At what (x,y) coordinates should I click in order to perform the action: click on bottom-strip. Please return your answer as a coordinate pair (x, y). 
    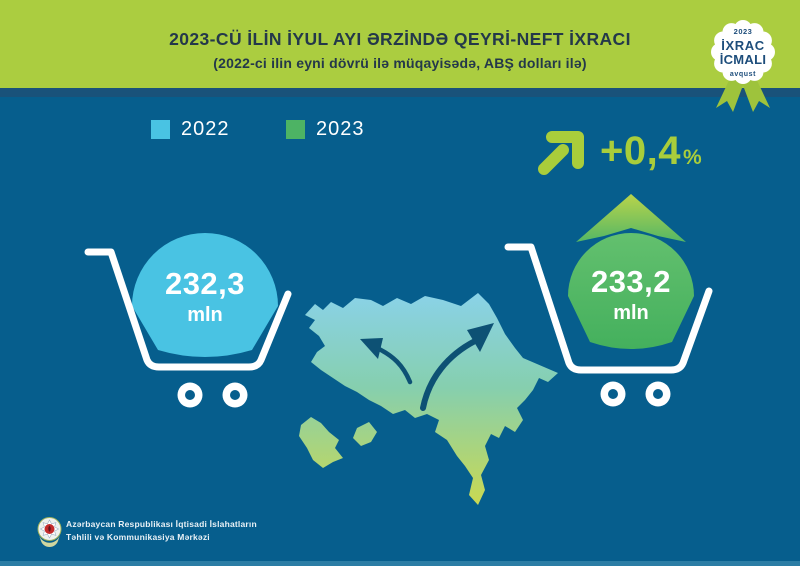
    Looking at the image, I should click on (400, 563).